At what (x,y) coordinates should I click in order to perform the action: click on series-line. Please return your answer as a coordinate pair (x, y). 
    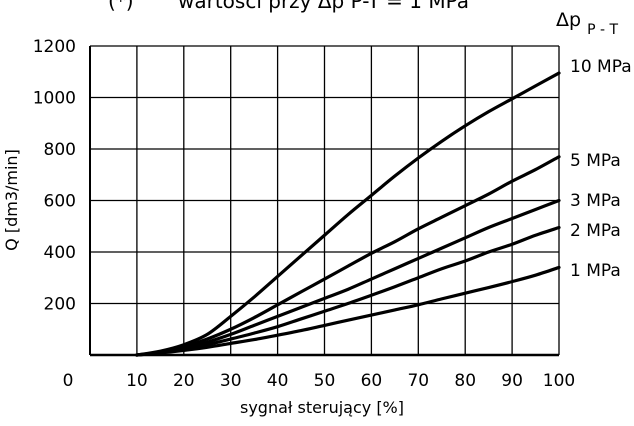
    Looking at the image, I should click on (348, 311).